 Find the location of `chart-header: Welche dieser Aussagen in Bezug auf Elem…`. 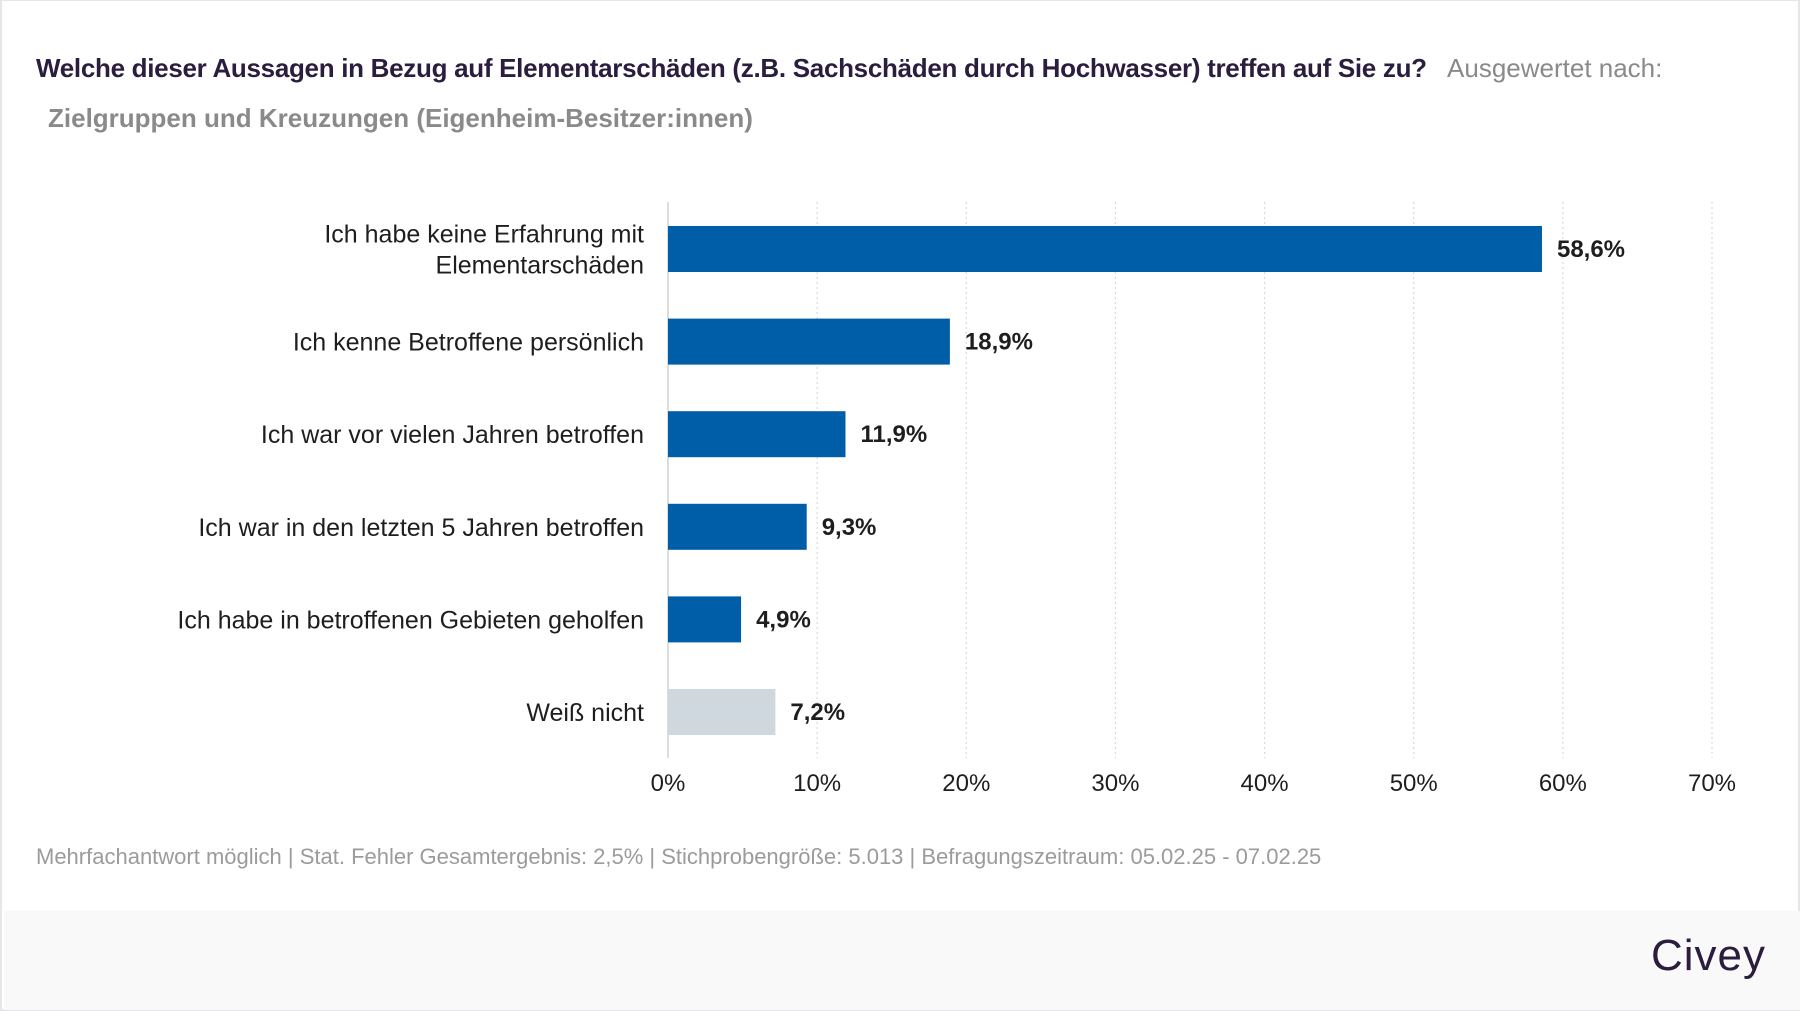

chart-header: Welche dieser Aussagen in Bezug auf Elem… is located at coordinates (896, 93).